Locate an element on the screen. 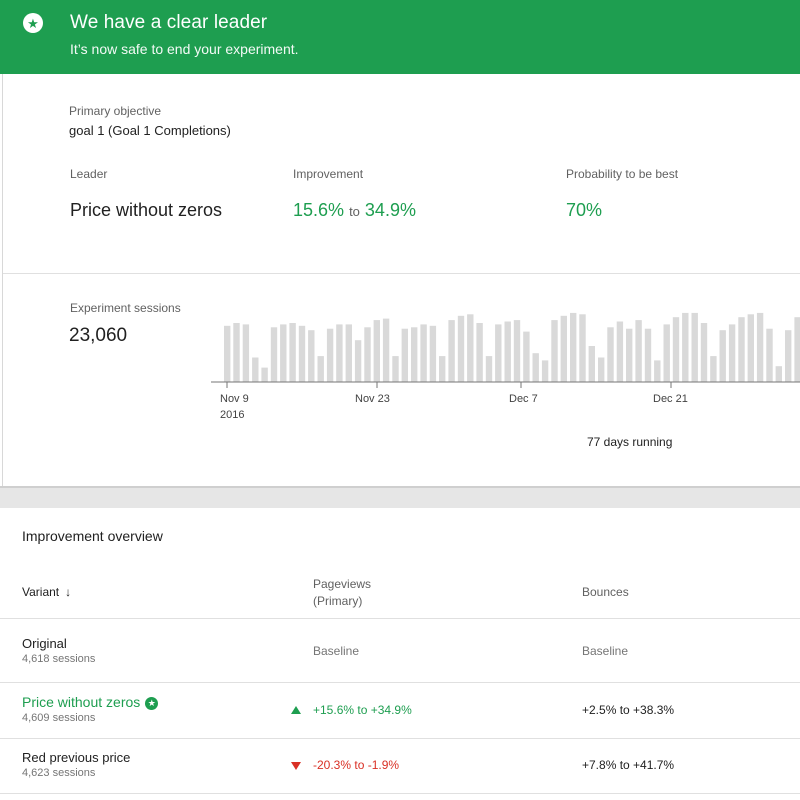  leader-value: Price without zeros is located at coordinates (146, 210).